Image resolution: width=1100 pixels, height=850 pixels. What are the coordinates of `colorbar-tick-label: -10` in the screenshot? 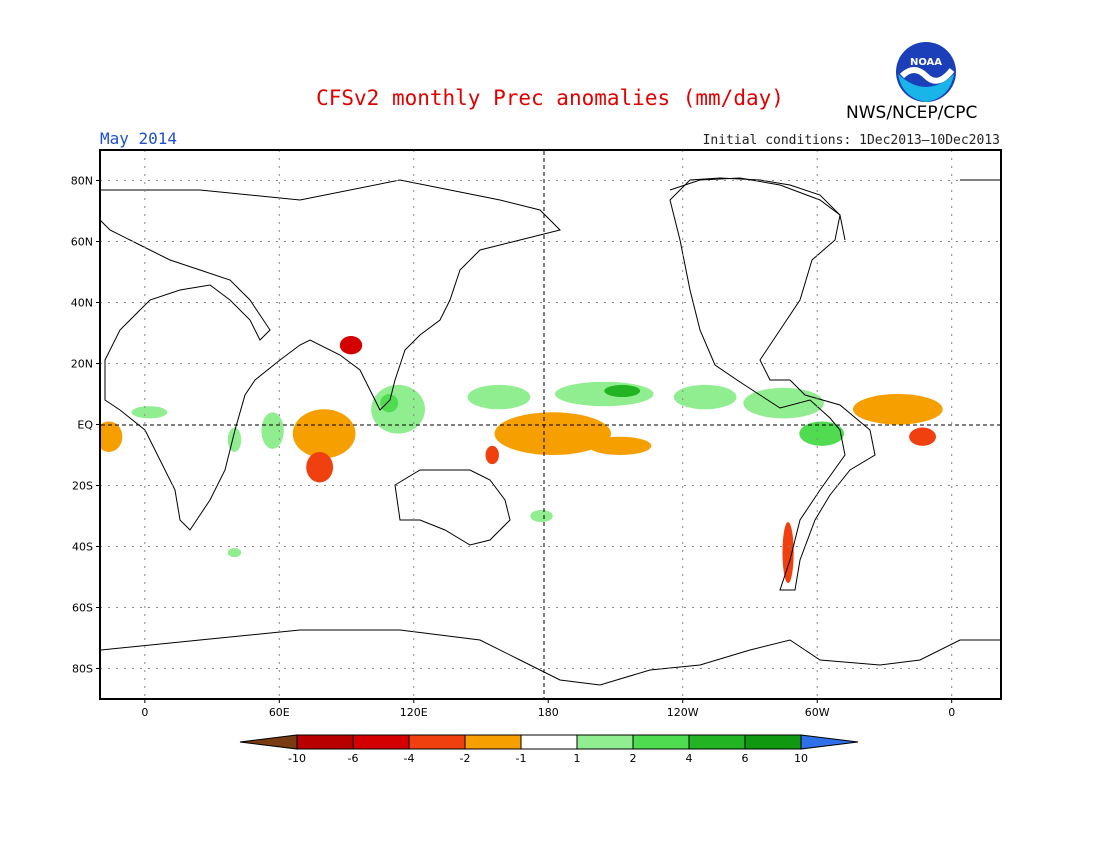 It's located at (297, 758).